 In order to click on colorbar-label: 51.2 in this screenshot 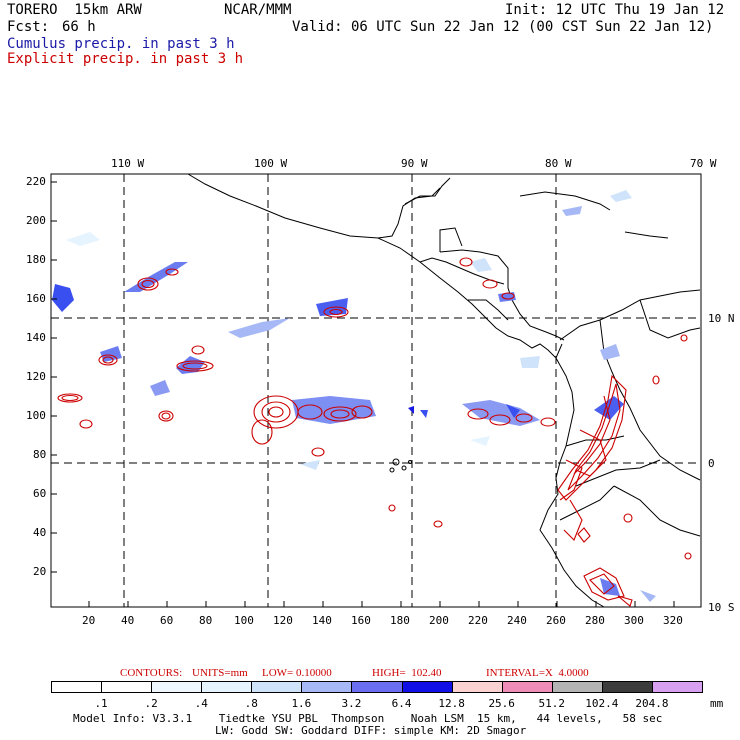, I will do `click(552, 703)`.